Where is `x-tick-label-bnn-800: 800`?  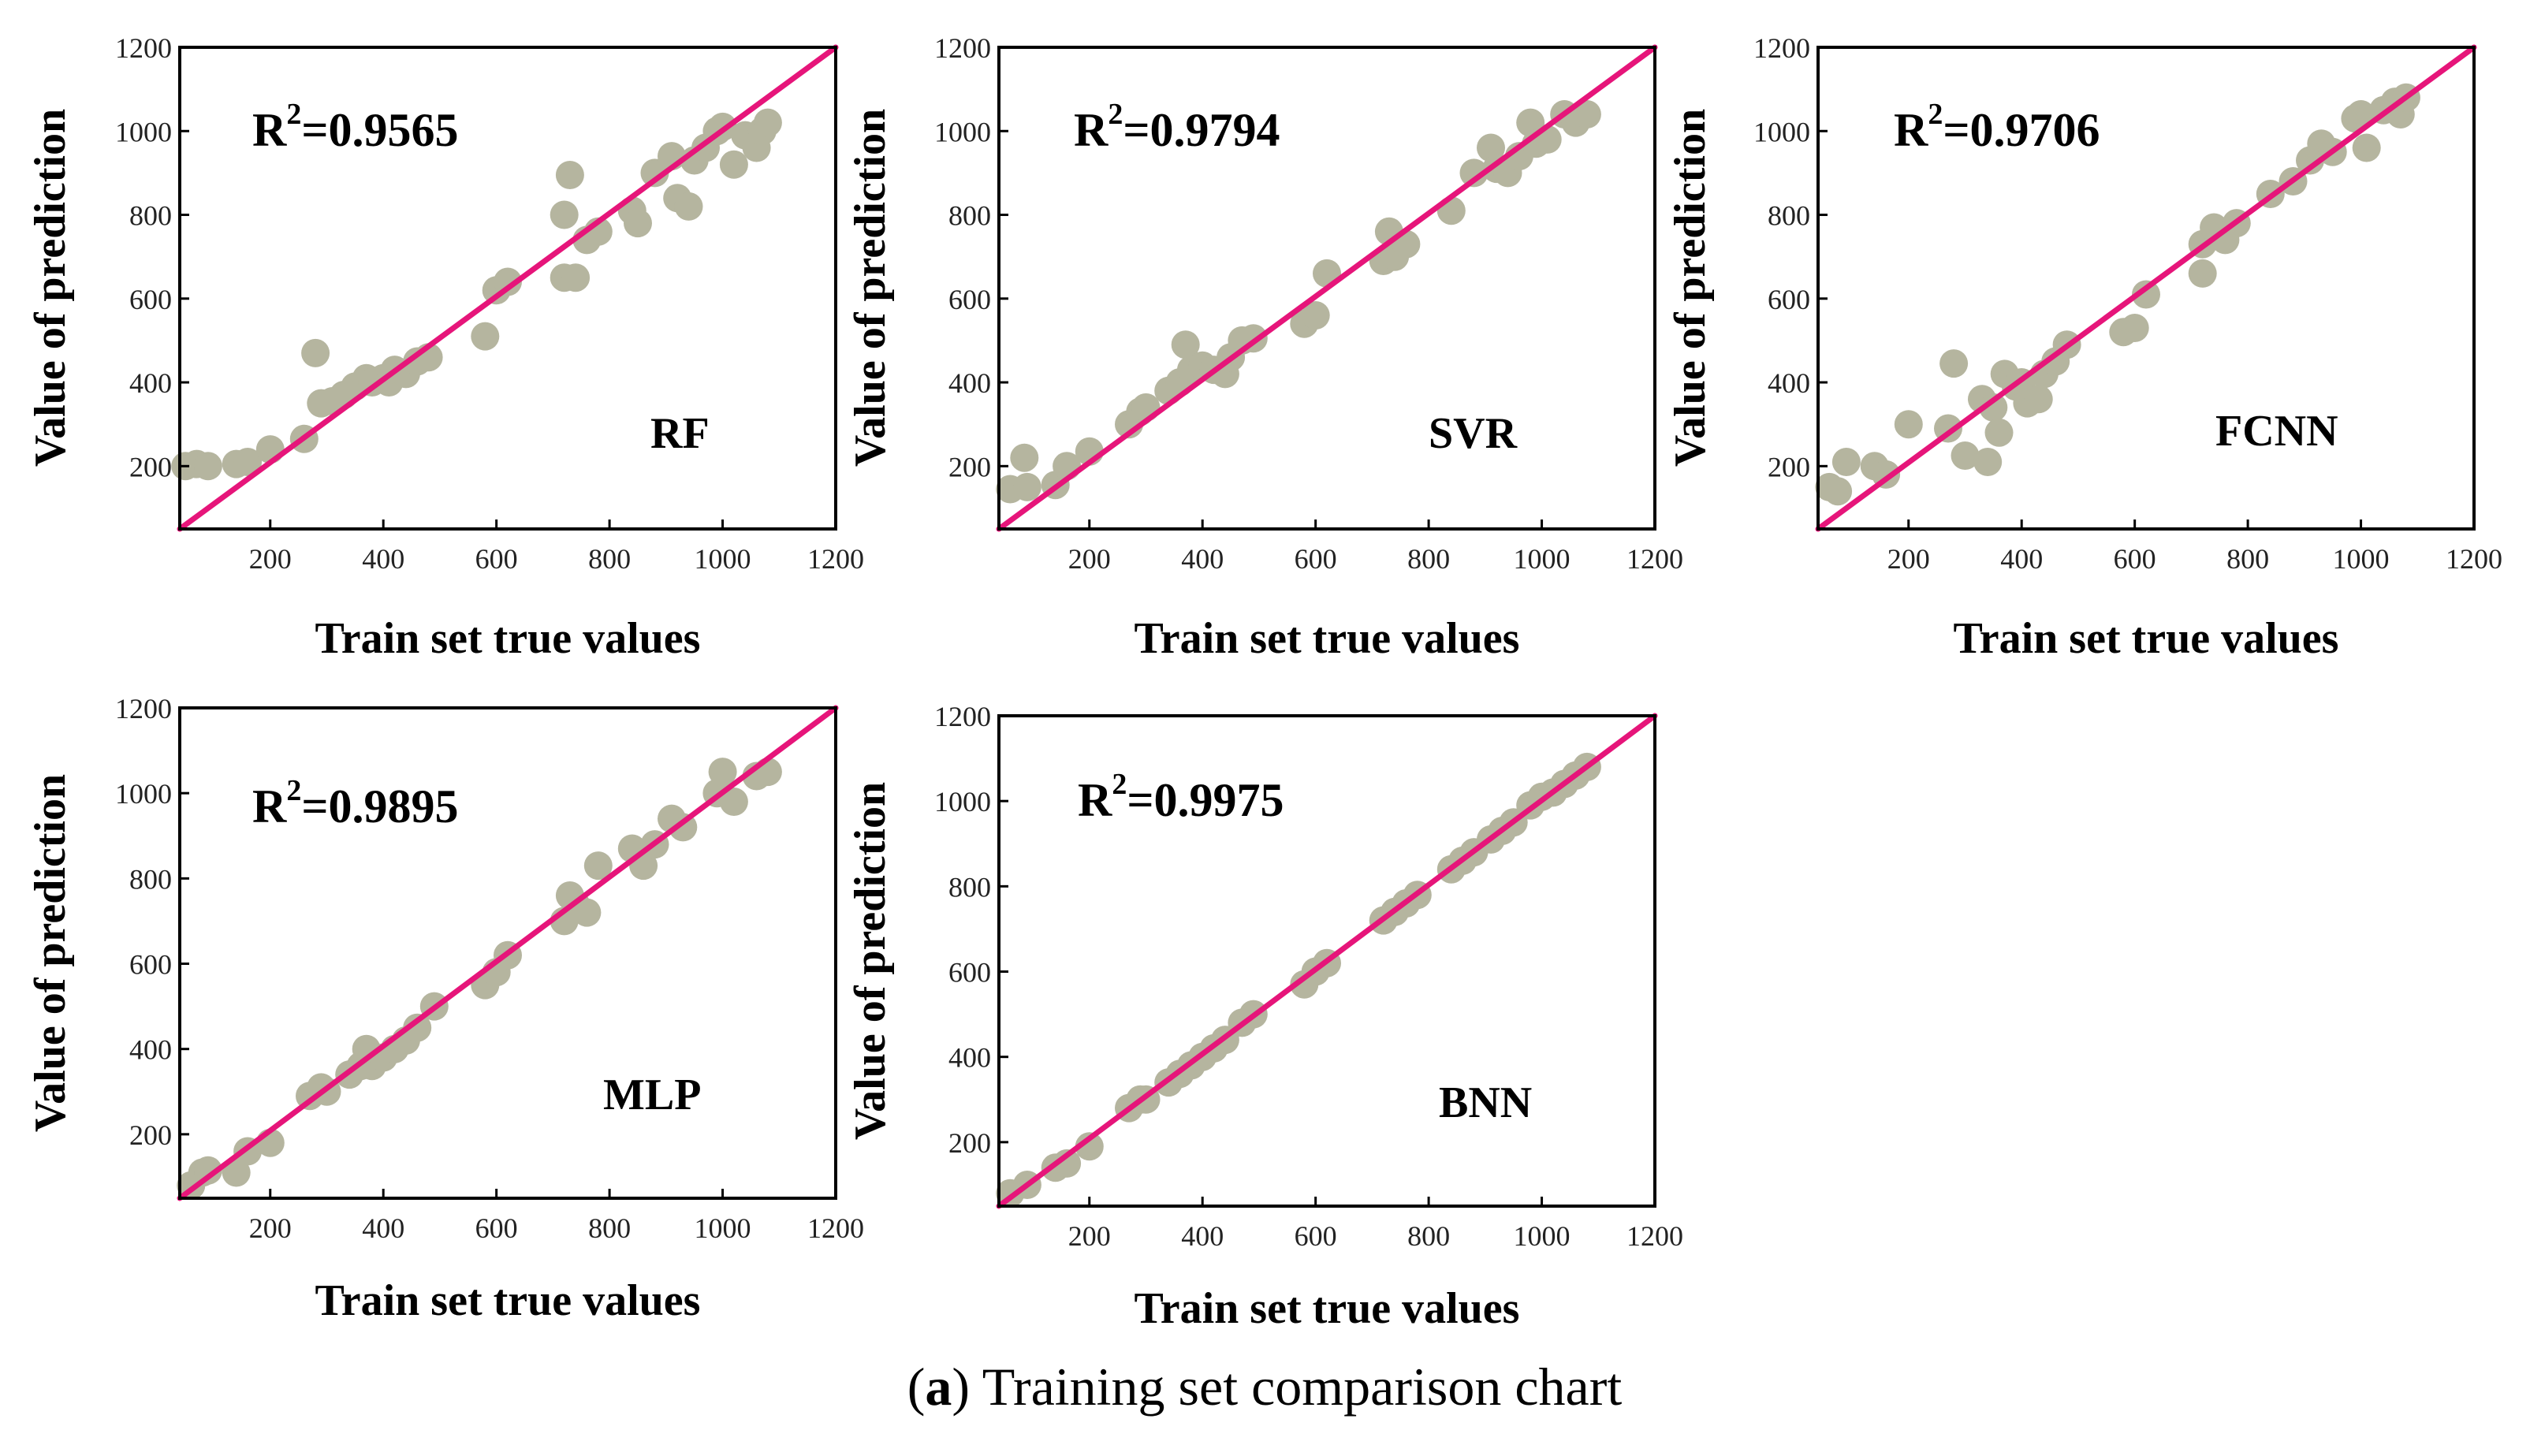 x-tick-label-bnn-800: 800 is located at coordinates (1428, 1236).